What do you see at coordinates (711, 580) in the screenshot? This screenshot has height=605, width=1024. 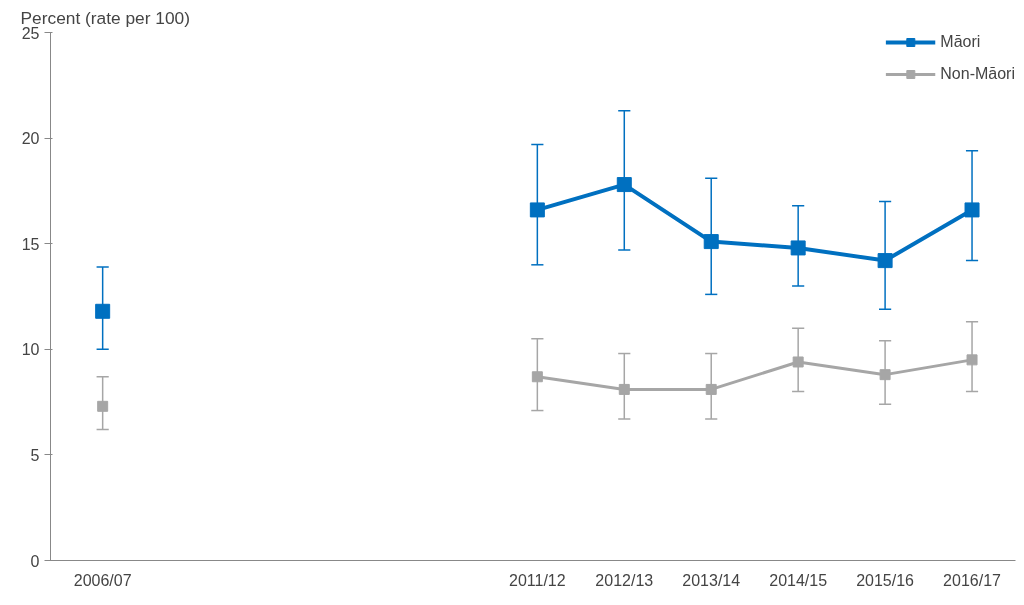 I see `x-tick-label: 2013/14` at bounding box center [711, 580].